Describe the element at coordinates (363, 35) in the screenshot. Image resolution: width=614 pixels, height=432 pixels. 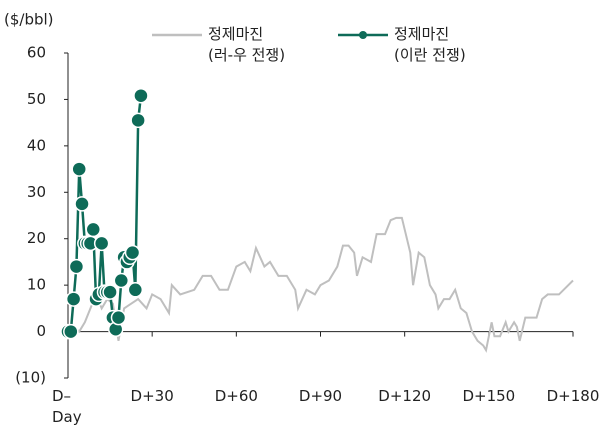
I see `legend-marker` at that location.